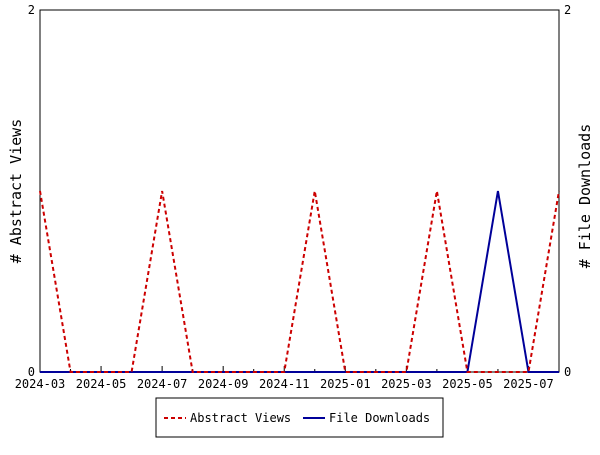  What do you see at coordinates (299, 417) in the screenshot?
I see `legend-box` at bounding box center [299, 417].